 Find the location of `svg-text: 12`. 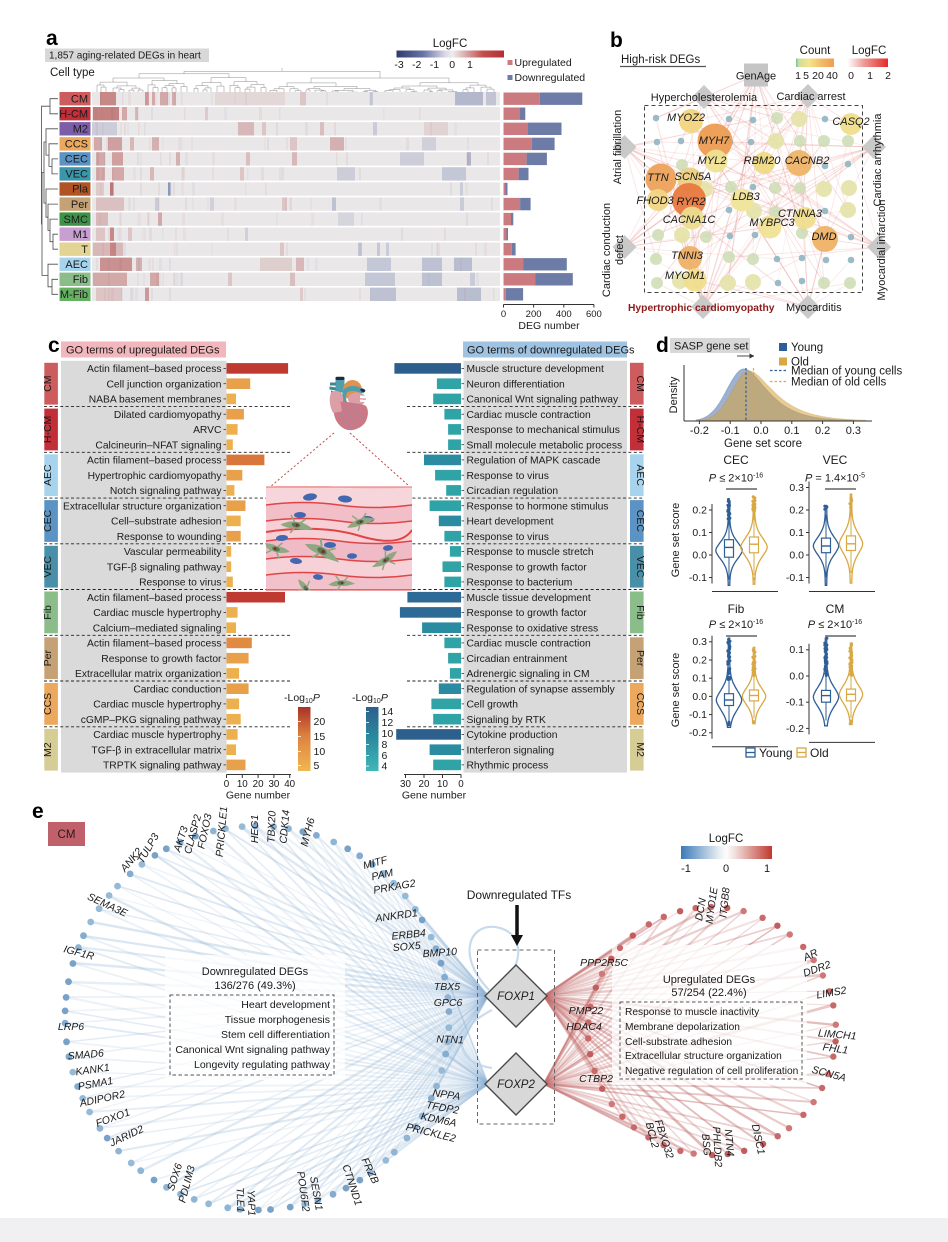

svg-text: 12 is located at coordinates (388, 723).